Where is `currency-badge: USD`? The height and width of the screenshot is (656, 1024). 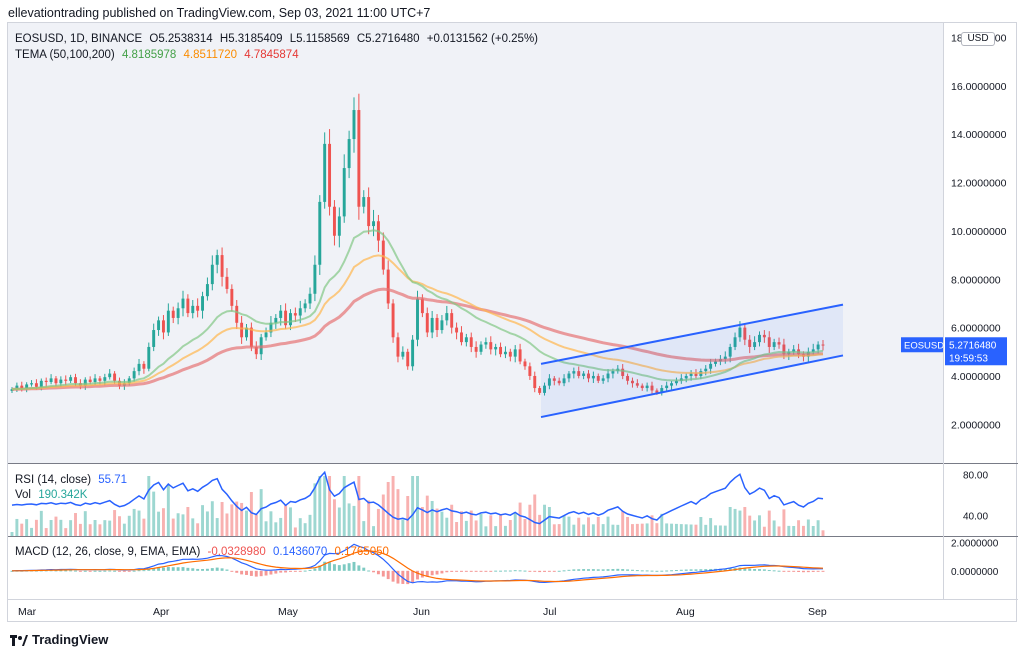
currency-badge: USD is located at coordinates (978, 39).